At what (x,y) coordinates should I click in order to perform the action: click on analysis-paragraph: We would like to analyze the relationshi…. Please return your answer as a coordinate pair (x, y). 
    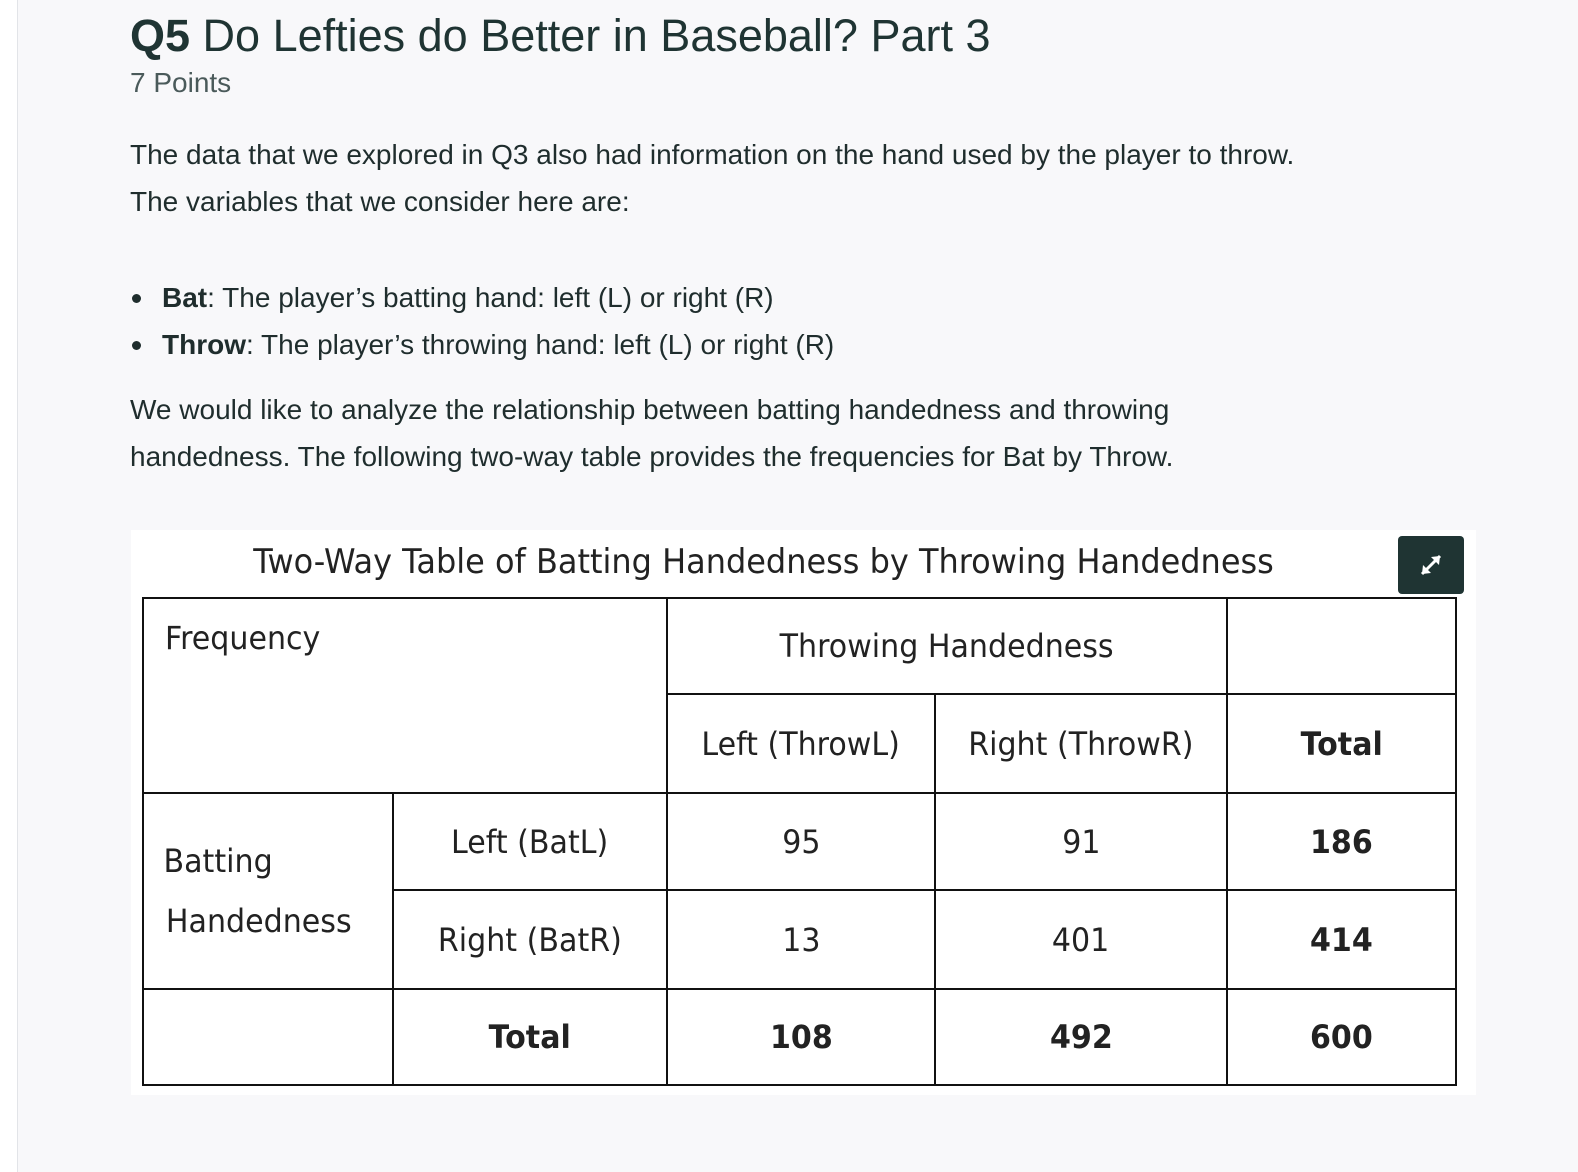
    Looking at the image, I should click on (810, 433).